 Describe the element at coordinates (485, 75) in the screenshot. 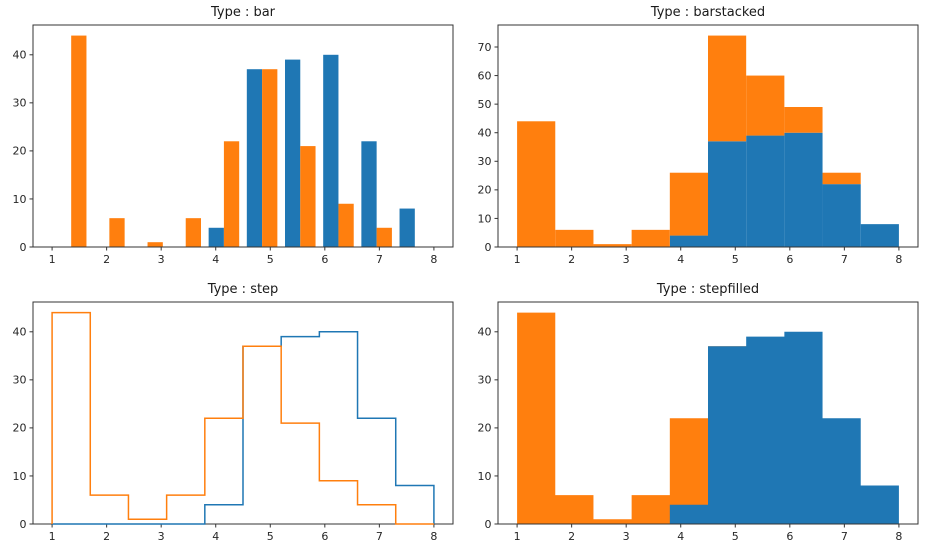

I see `y-tick-label: 60` at that location.